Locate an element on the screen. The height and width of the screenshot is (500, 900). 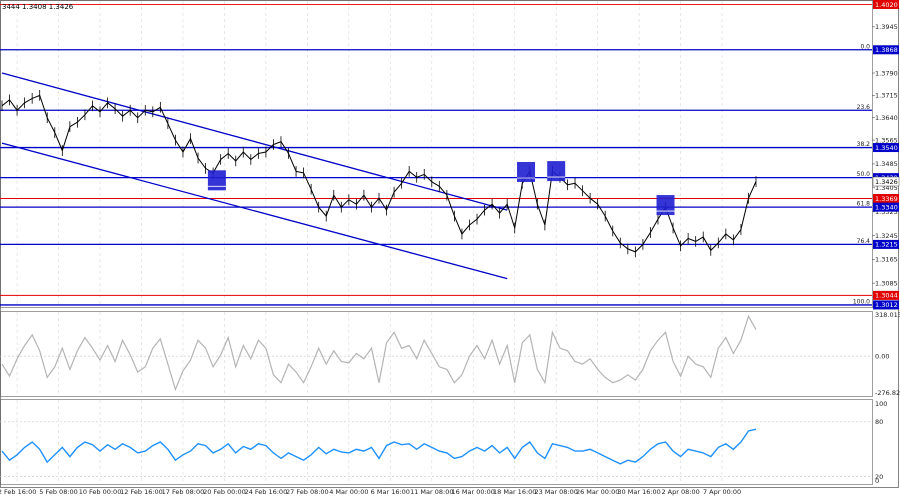
x-tick-label: 16 Mar 00:00 is located at coordinates (473, 492).